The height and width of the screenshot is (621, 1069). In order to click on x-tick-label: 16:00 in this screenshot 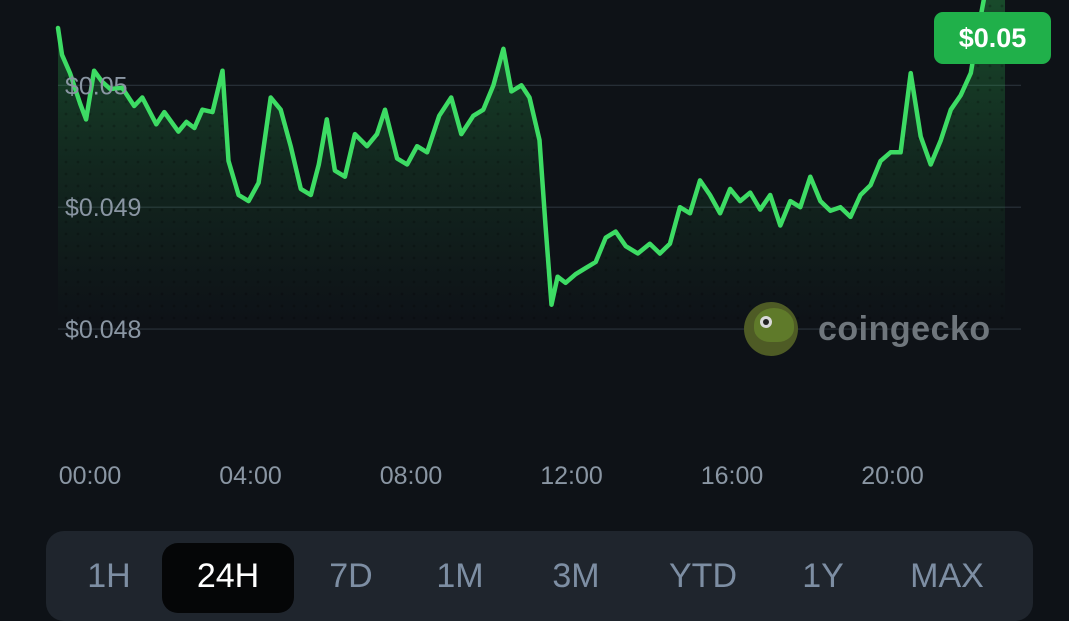, I will do `click(732, 476)`.